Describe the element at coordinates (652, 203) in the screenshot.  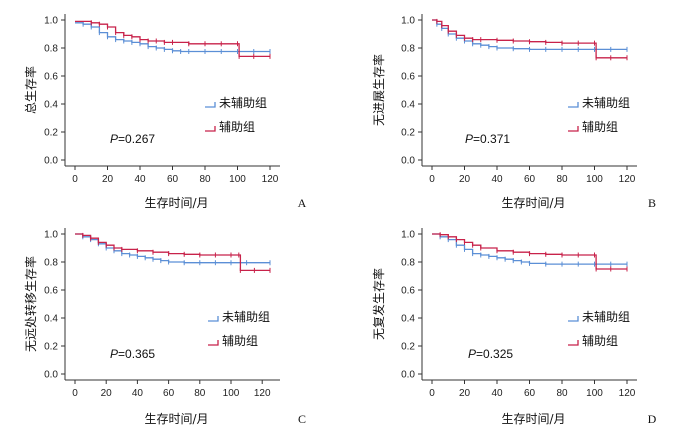
I see `panel-letter: B` at that location.